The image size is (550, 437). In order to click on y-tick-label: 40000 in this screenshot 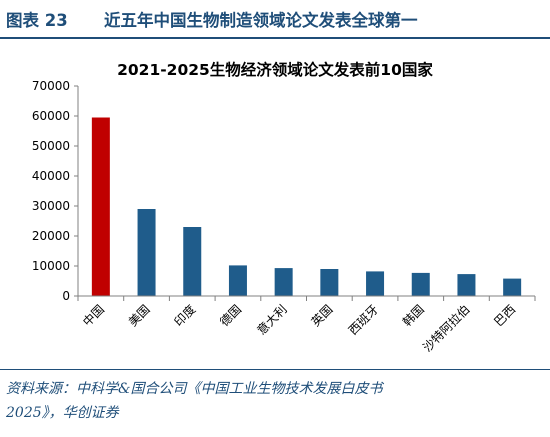, I will do `click(51, 176)`.